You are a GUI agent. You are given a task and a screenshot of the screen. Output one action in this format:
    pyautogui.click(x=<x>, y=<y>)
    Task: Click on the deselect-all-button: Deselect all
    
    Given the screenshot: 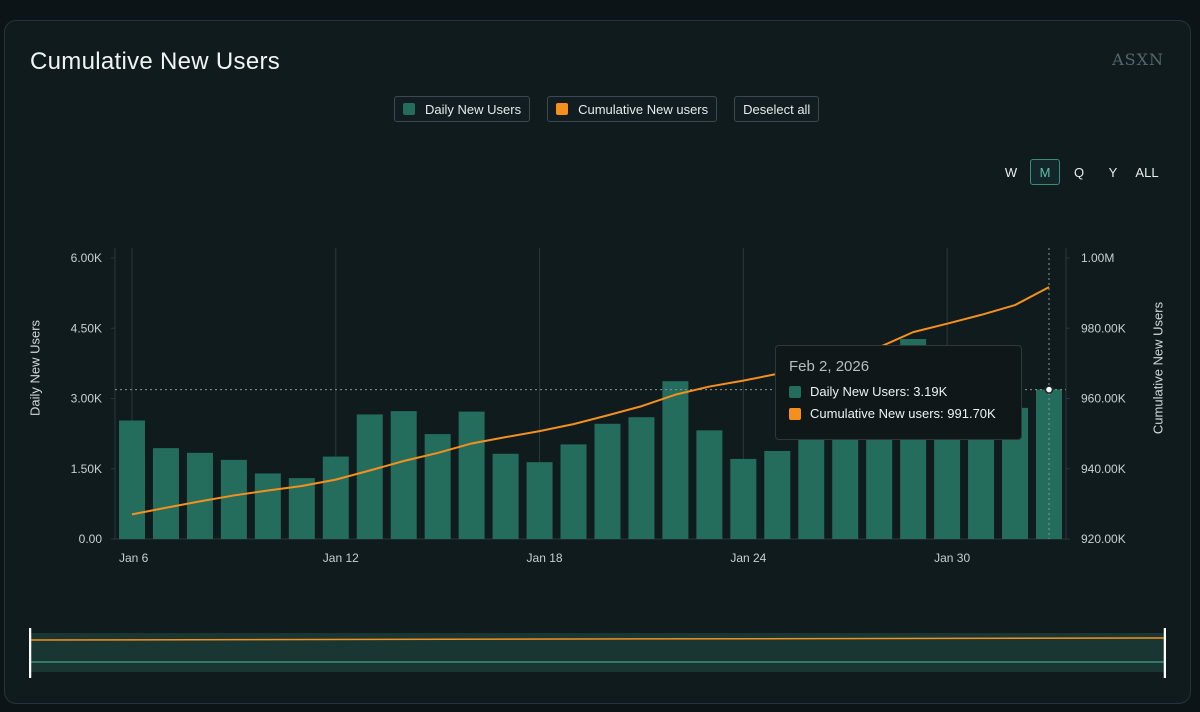 What is the action you would take?
    pyautogui.click(x=777, y=109)
    